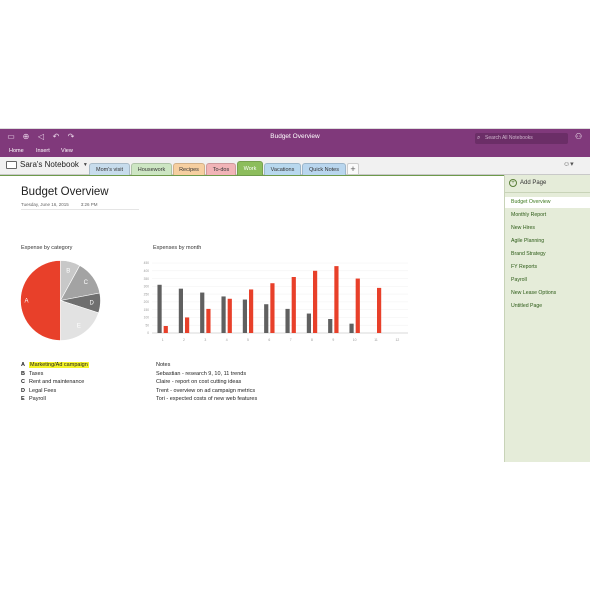 Image resolution: width=590 pixels, height=590 pixels. What do you see at coordinates (55, 365) in the screenshot?
I see `legend-row: A Marketing/Ad campaign` at bounding box center [55, 365].